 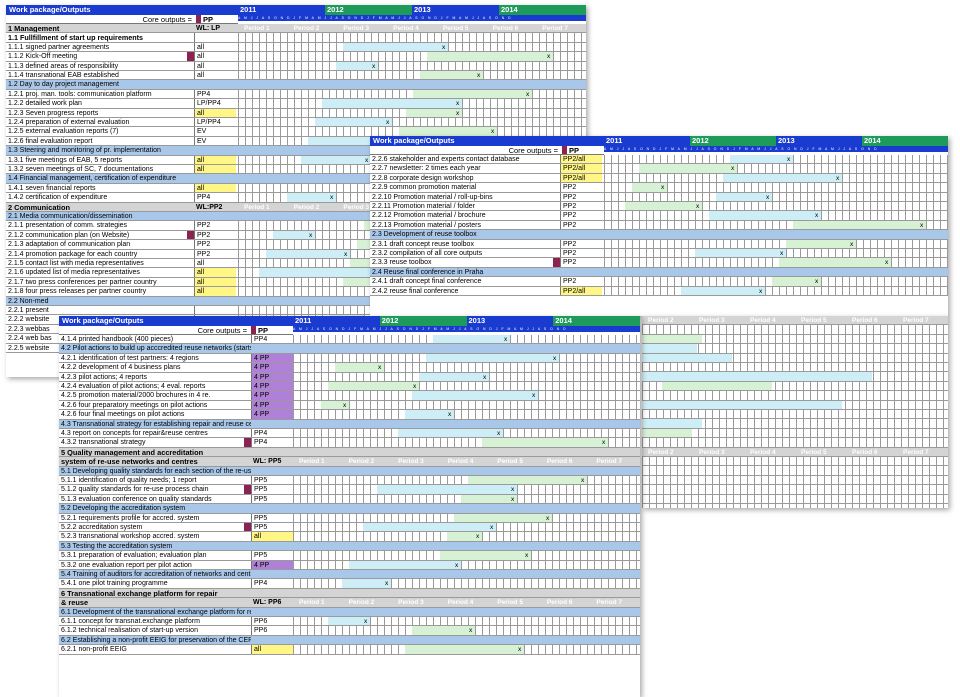 I want to click on responsible-partner, so click(x=215, y=310).